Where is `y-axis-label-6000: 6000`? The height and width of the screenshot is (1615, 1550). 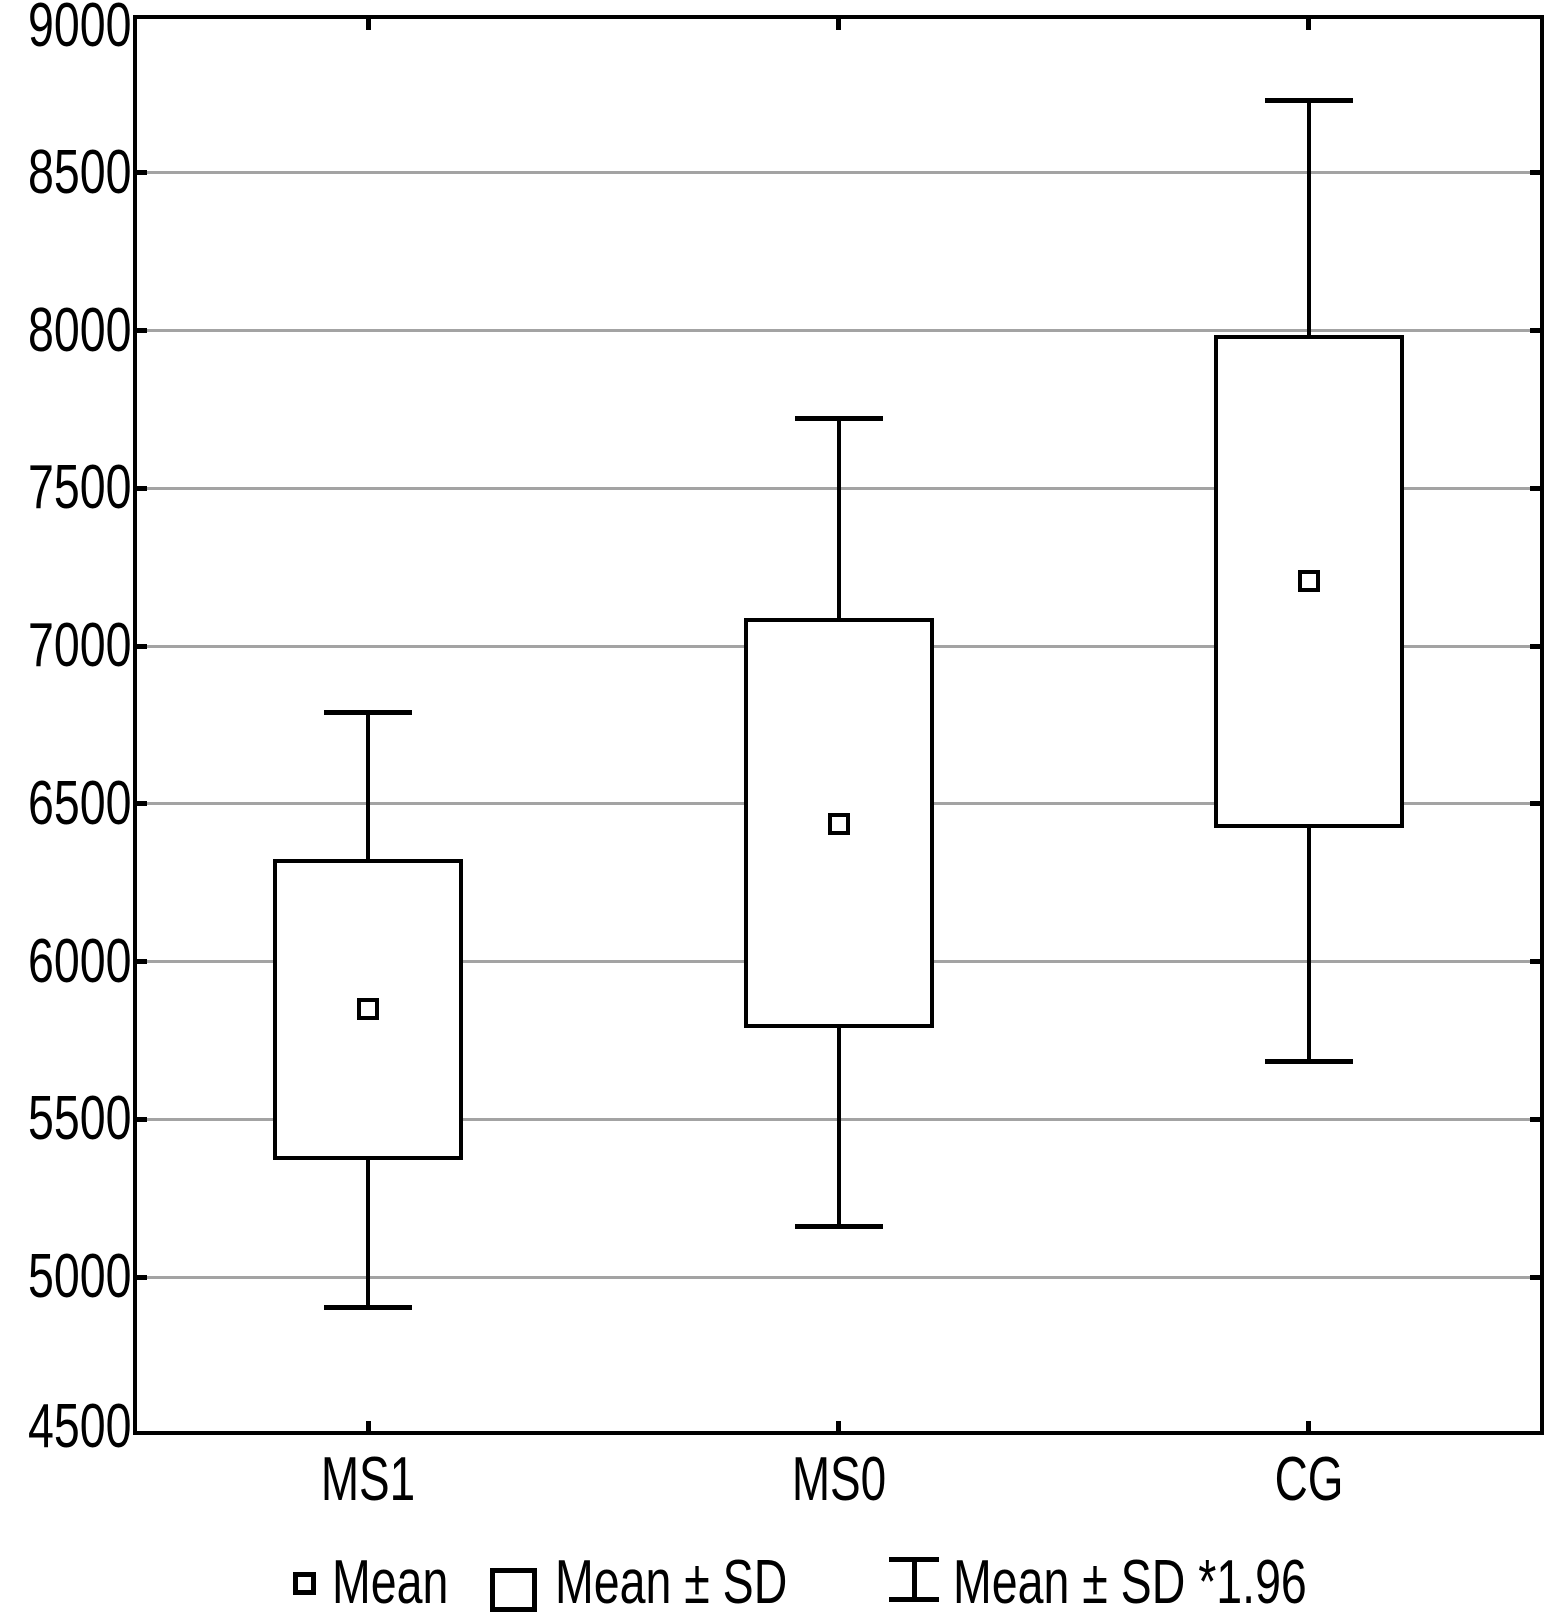
y-axis-label-6000: 6000 is located at coordinates (80, 961).